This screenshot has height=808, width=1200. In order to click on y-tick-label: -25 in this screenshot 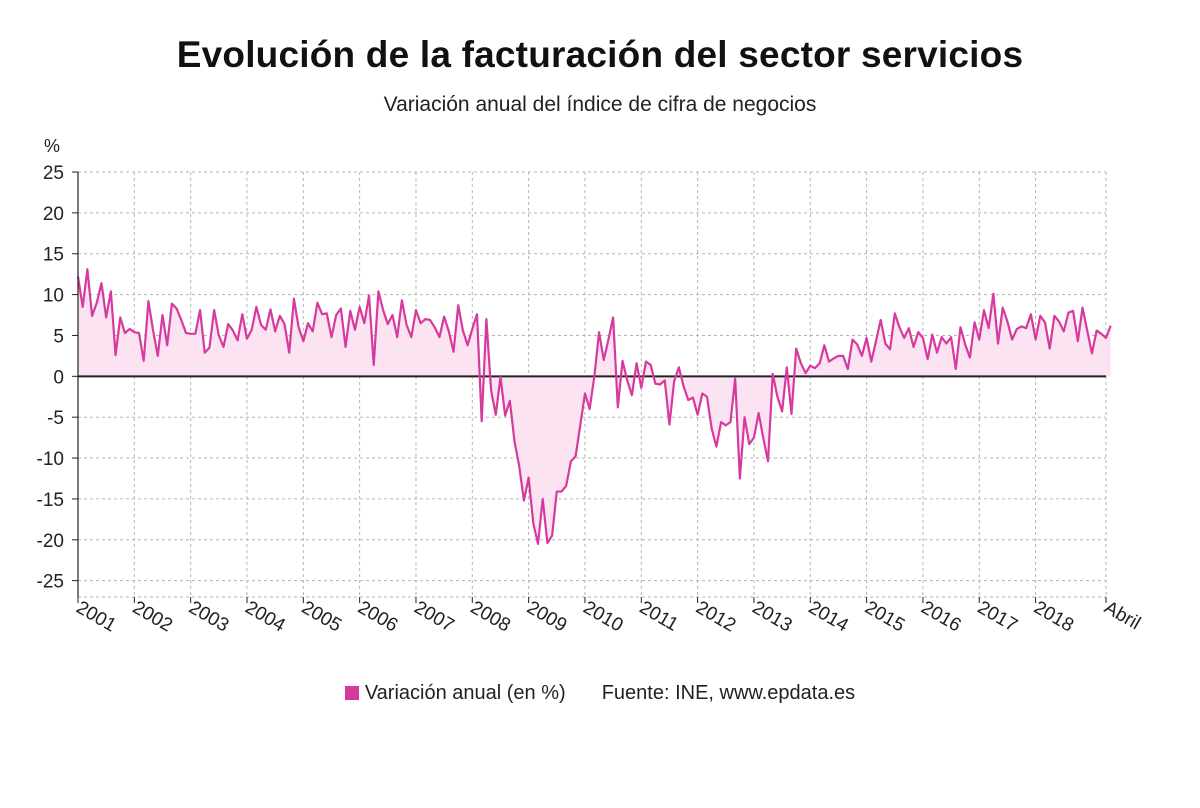, I will do `click(50, 582)`.